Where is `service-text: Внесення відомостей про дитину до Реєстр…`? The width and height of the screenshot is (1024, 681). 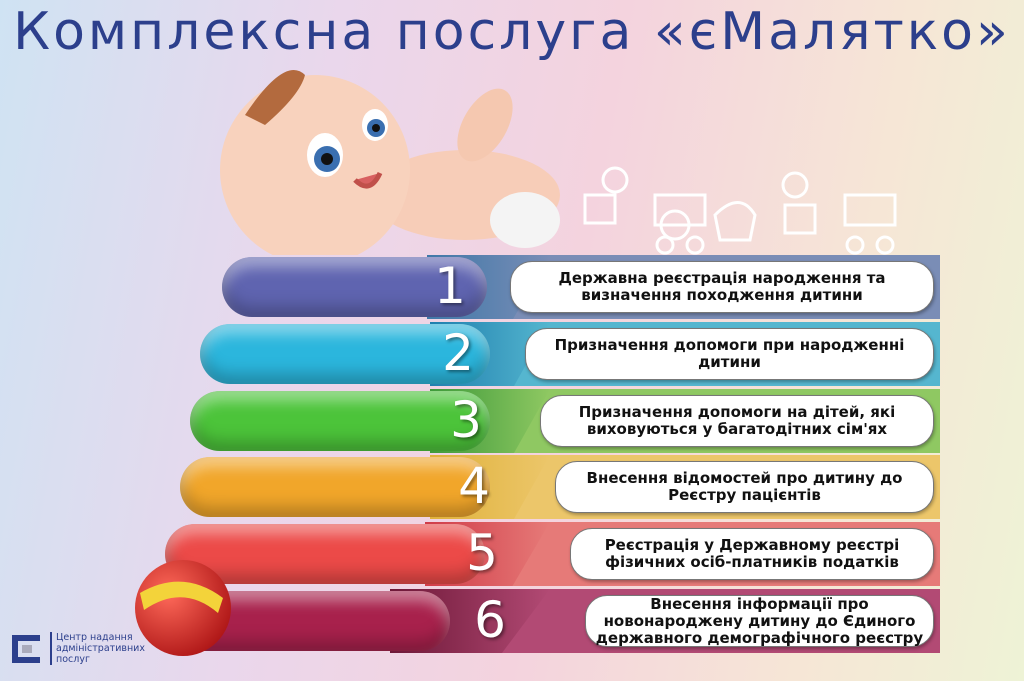
service-text: Внесення відомостей про дитину до Реєстр… is located at coordinates (744, 487).